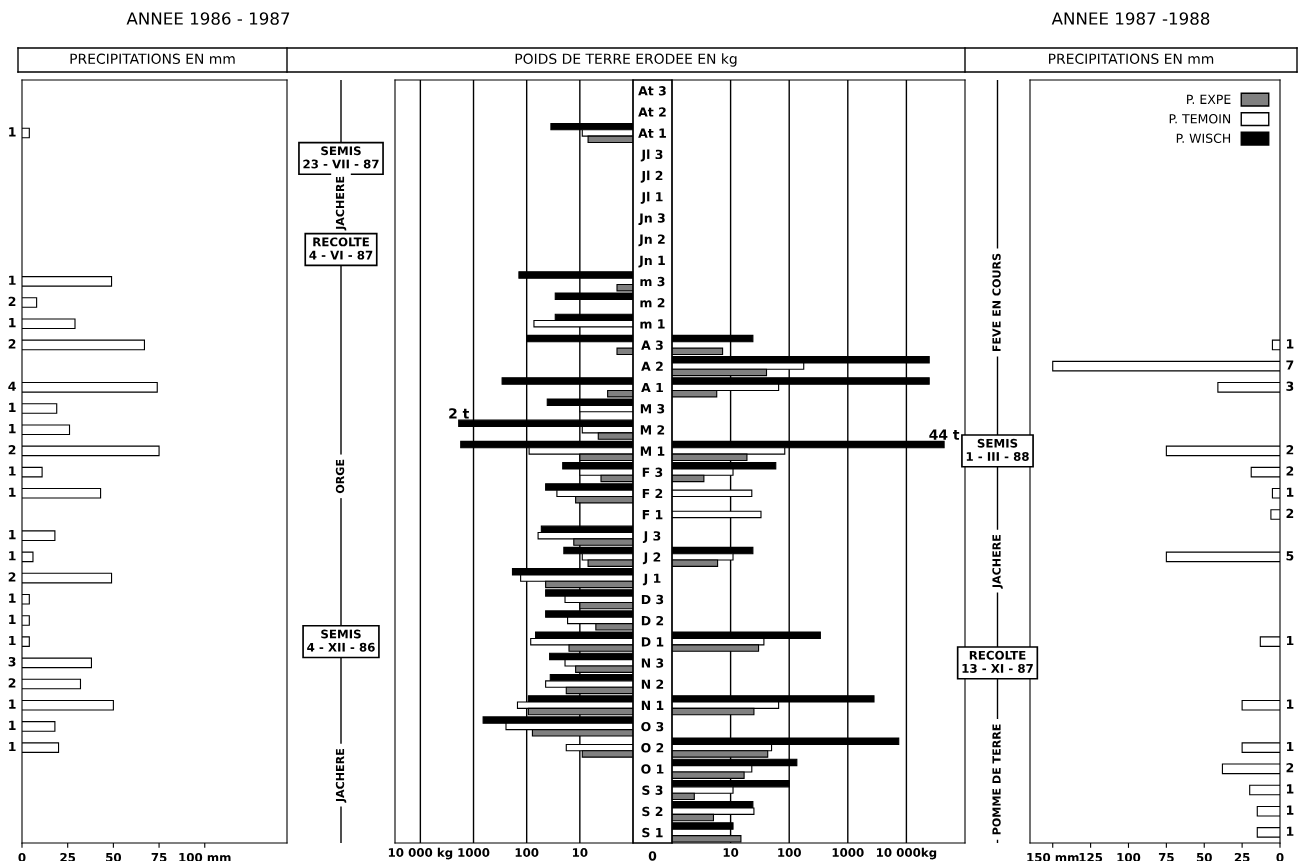  I want to click on y-tick-label: N 1, so click(652, 705).